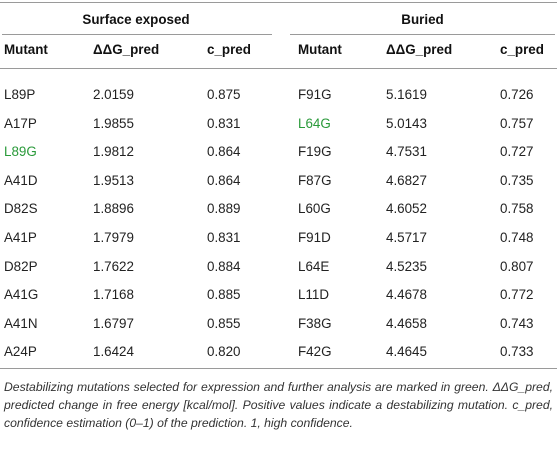 The image size is (557, 466). I want to click on c-pred-cell-right: 0.735, so click(517, 180).